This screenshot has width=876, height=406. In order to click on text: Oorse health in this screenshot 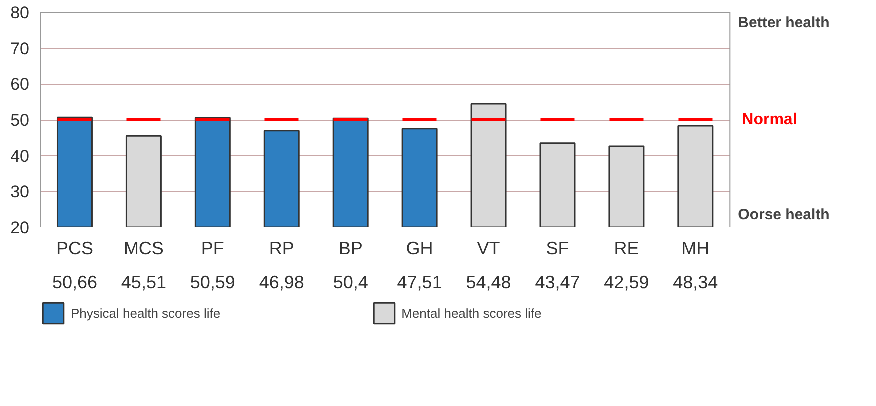, I will do `click(784, 215)`.